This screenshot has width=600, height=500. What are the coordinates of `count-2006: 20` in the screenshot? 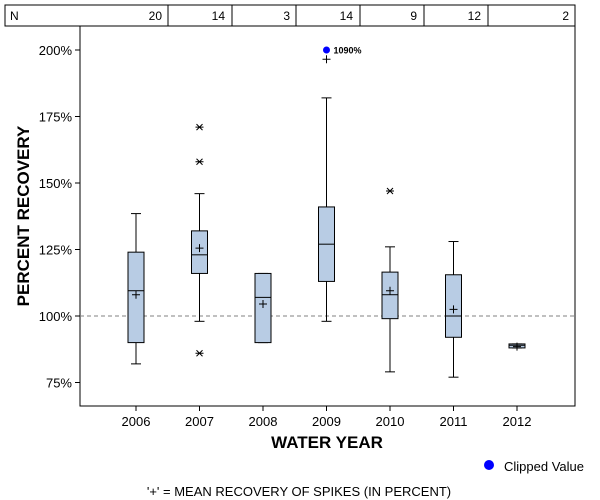 It's located at (156, 16).